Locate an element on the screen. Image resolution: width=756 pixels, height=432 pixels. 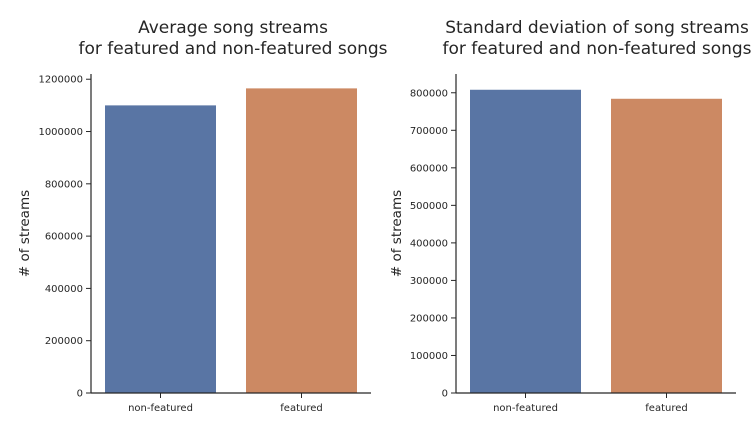
chart-2-title-line-2: for featured and non-featured songs is located at coordinates (596, 49).